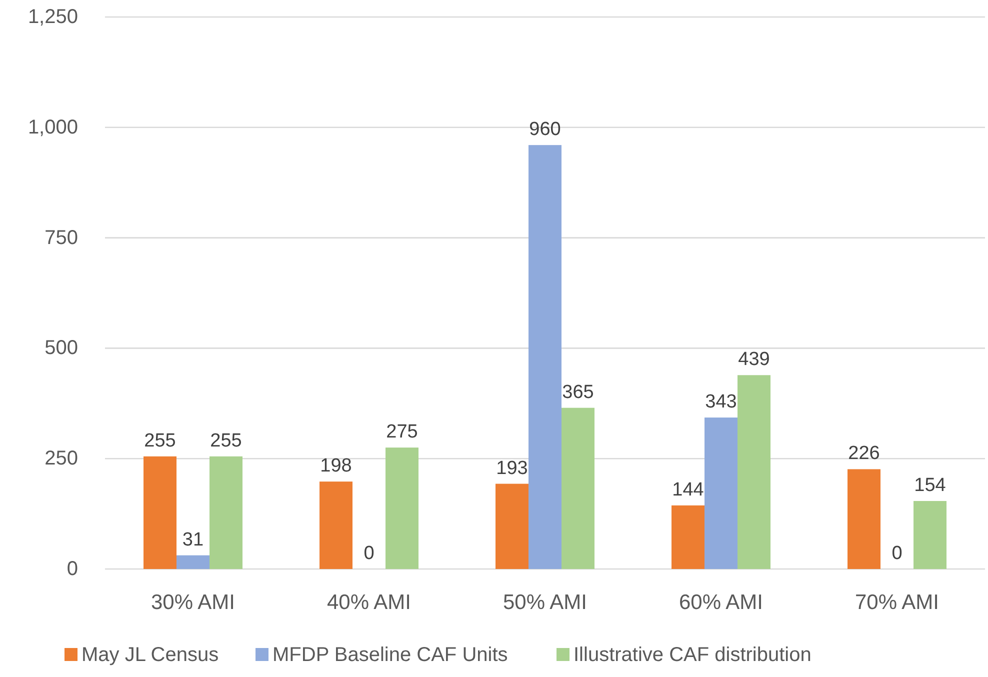  I want to click on data-label: 960, so click(545, 129).